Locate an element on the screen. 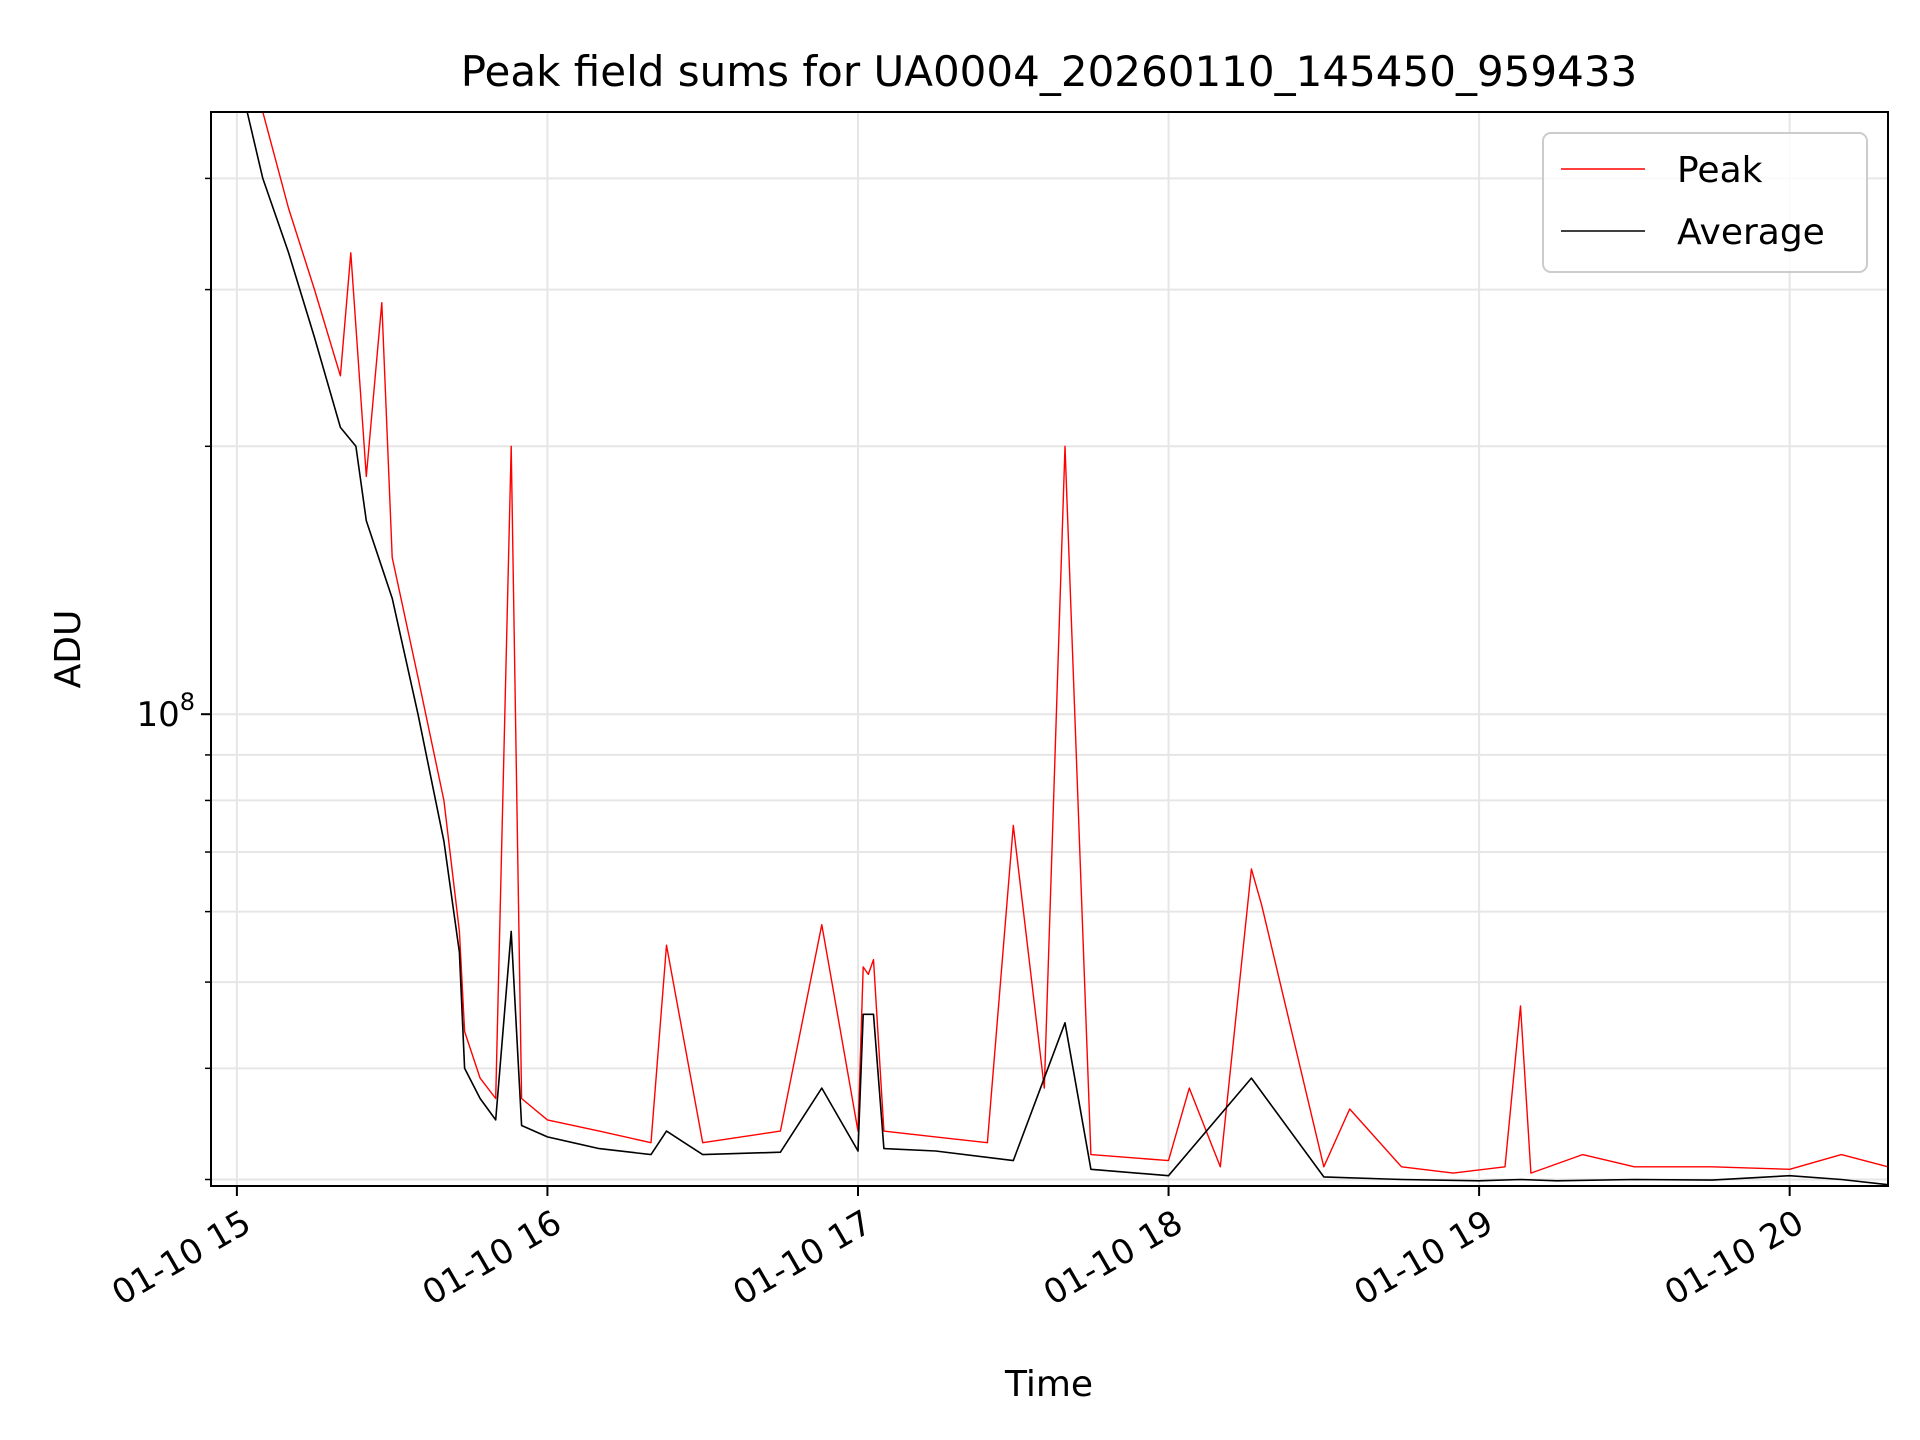 The height and width of the screenshot is (1440, 1920). y-axis-label: ADU is located at coordinates (68, 649).